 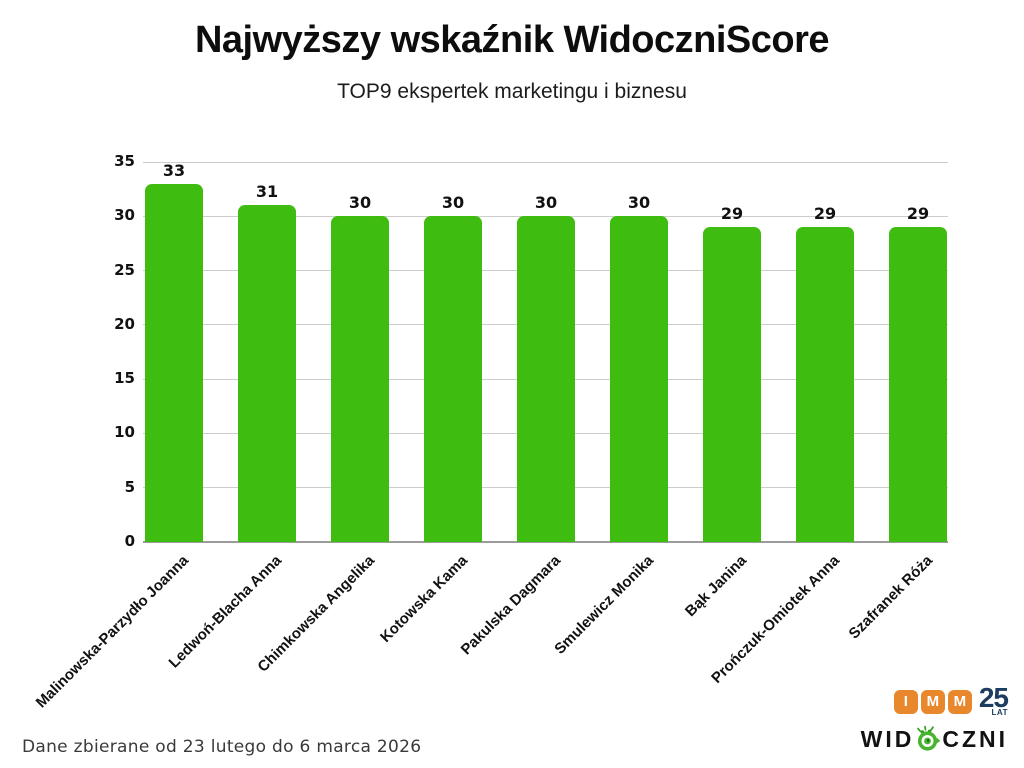 What do you see at coordinates (124, 378) in the screenshot?
I see `y-axis-tick-label: 15` at bounding box center [124, 378].